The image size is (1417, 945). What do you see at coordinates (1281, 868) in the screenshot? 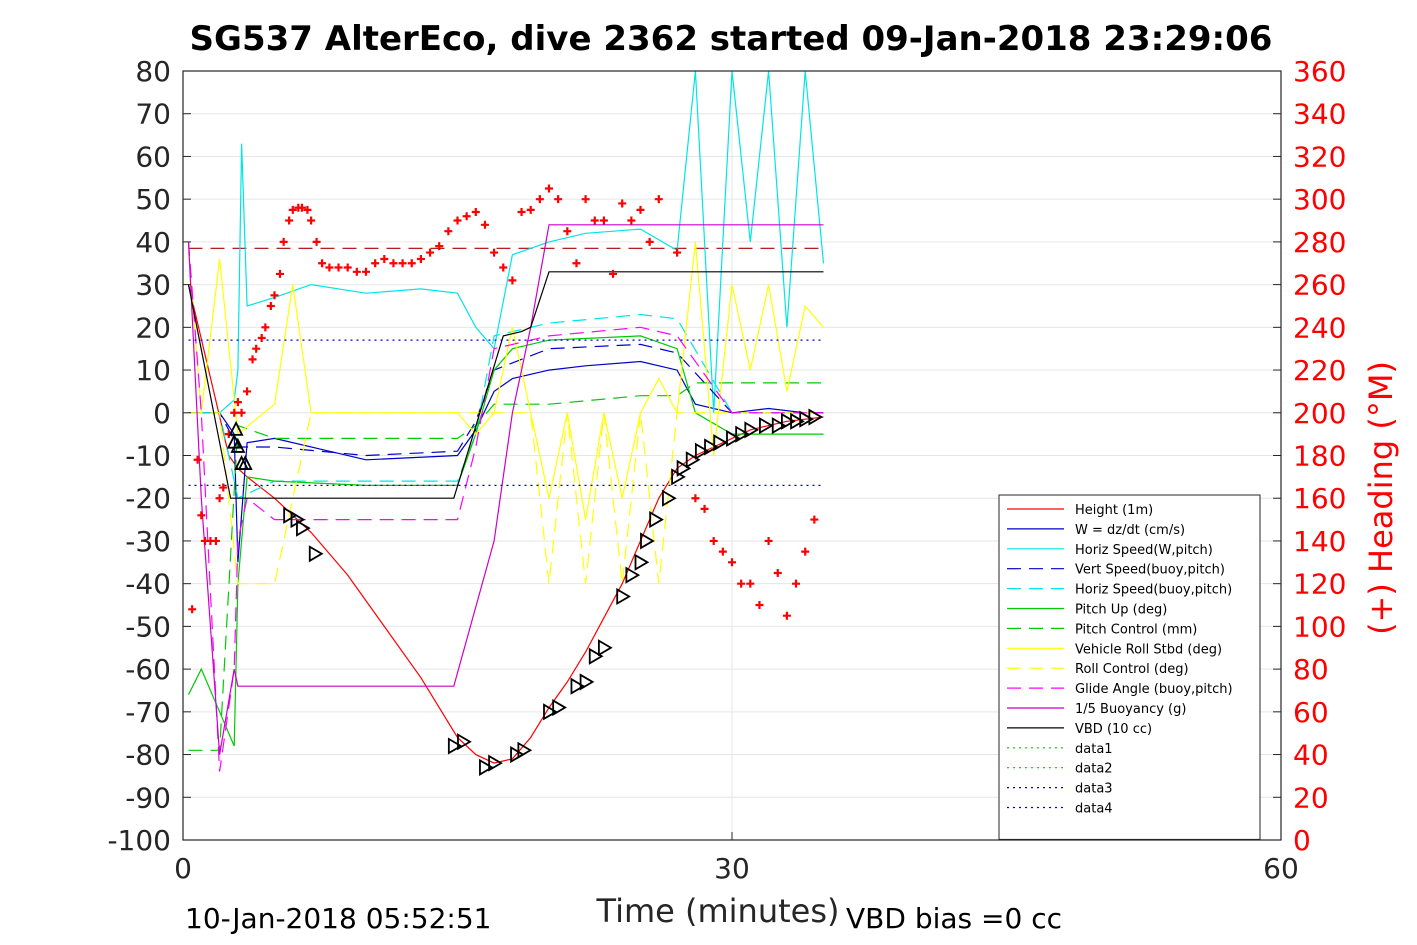
I see `x-tick-label: 60` at bounding box center [1281, 868].